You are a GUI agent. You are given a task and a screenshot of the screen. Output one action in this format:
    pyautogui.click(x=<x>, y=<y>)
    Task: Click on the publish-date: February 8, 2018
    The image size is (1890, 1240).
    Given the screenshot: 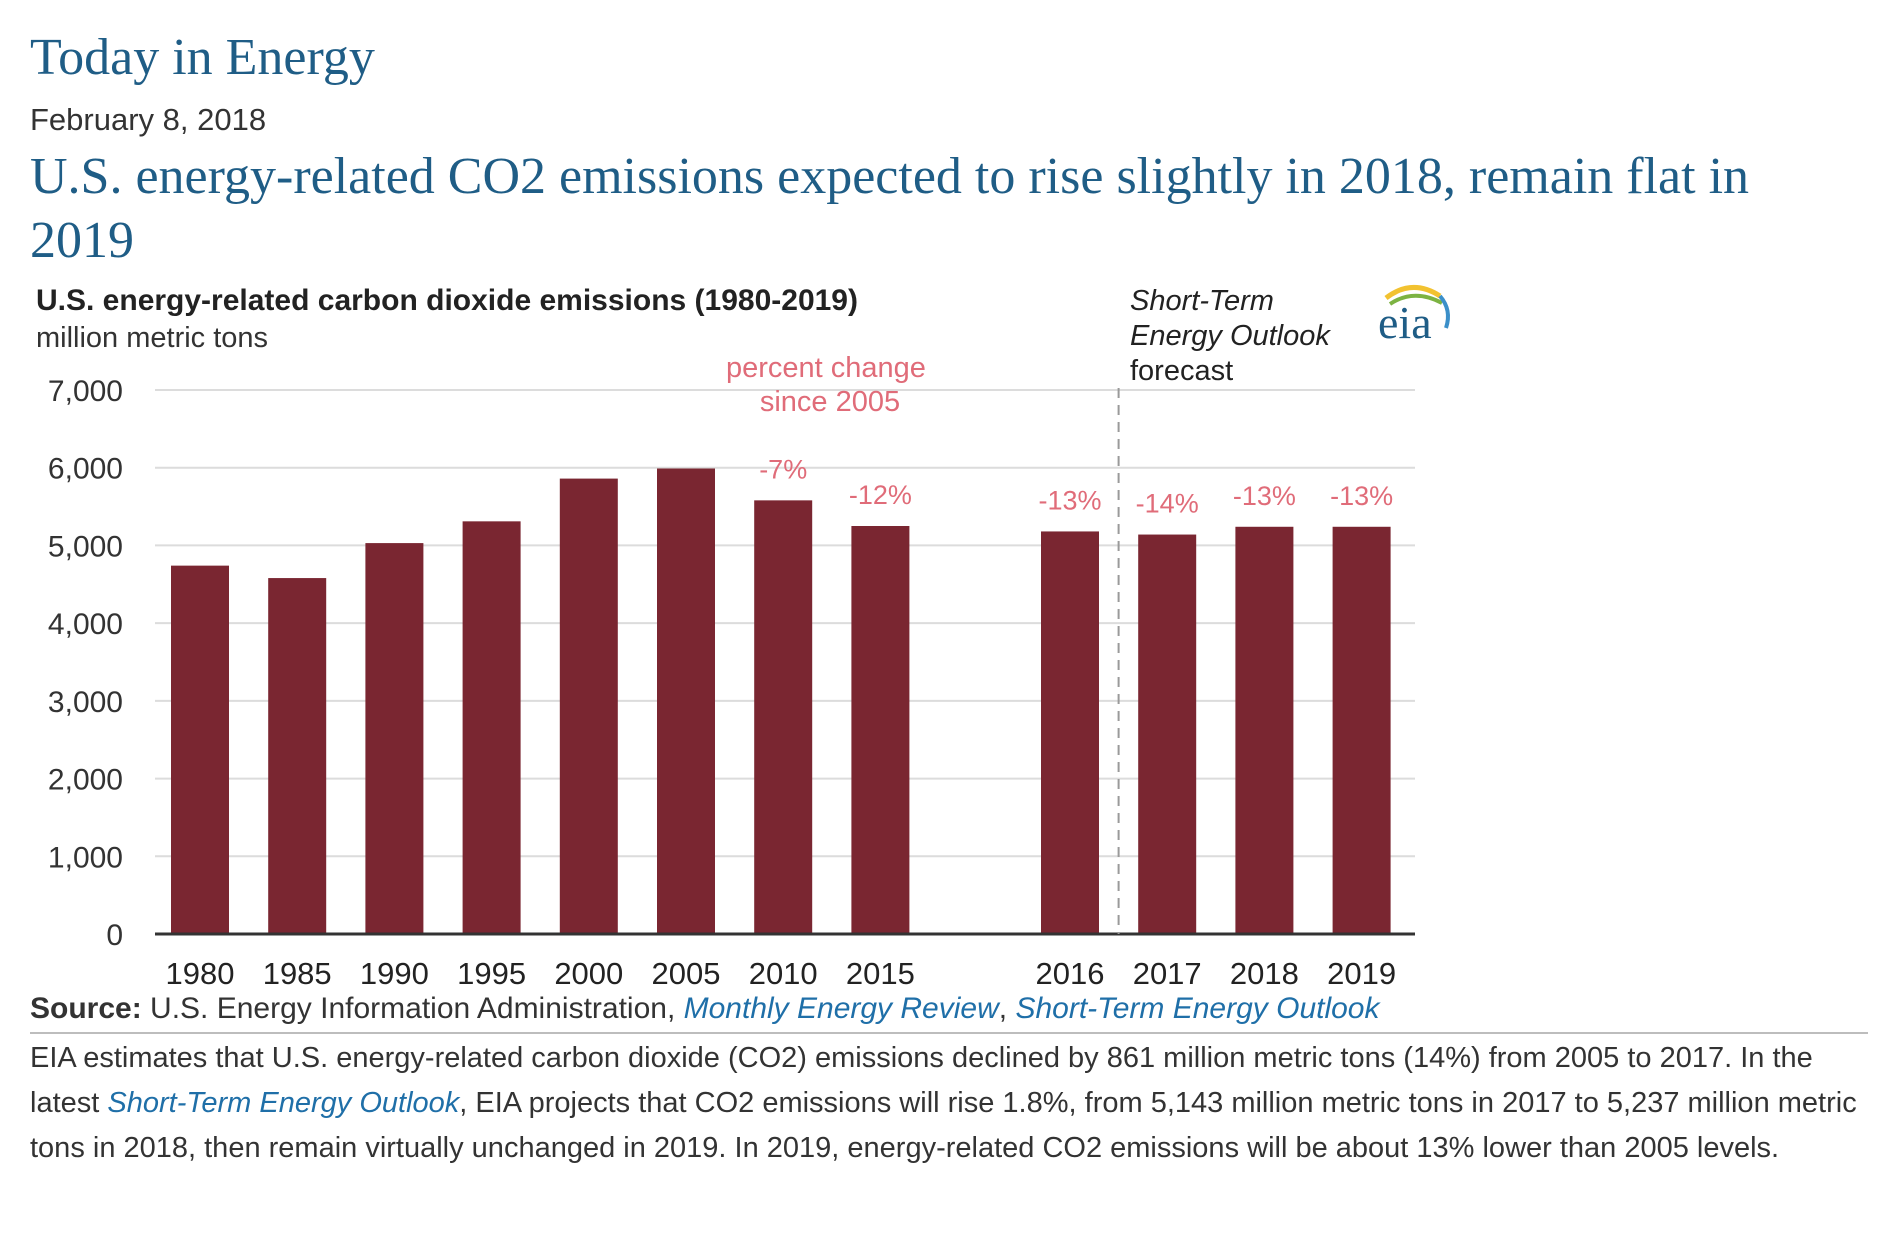 What is the action you would take?
    pyautogui.click(x=148, y=119)
    